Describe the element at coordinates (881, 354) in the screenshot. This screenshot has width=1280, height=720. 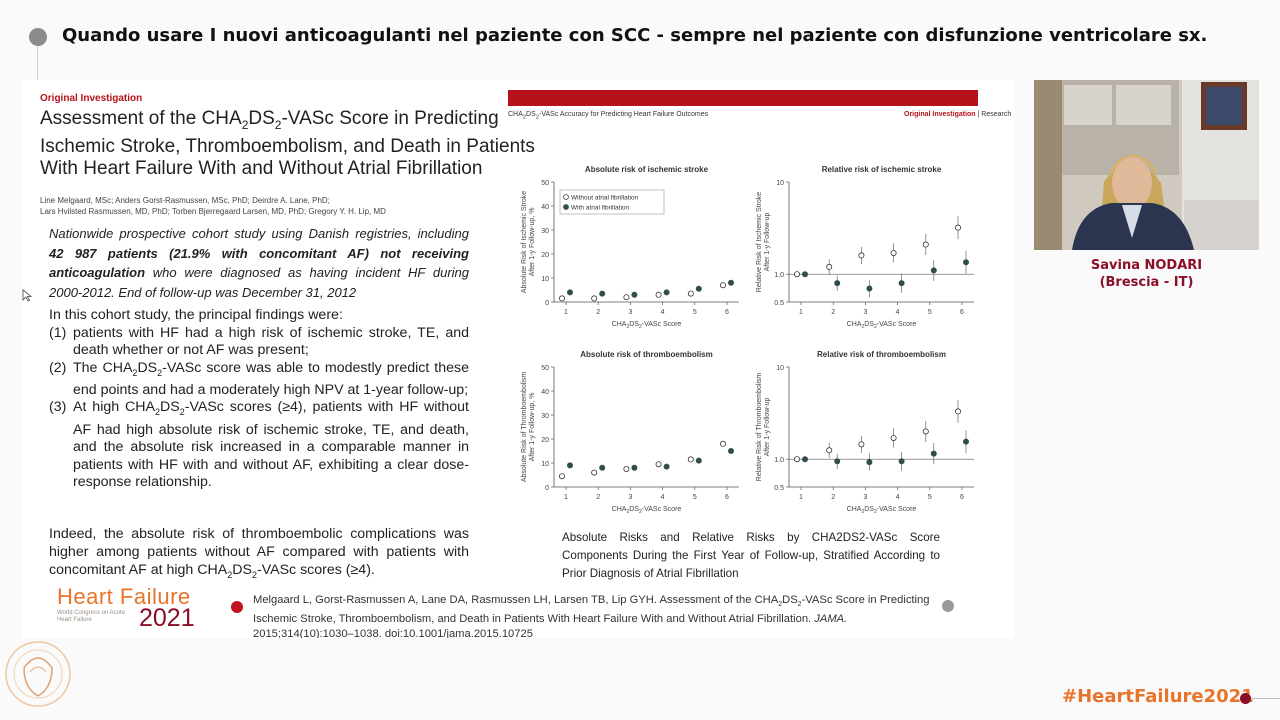
I see `chart-title: Relative risk of thromboembolism` at that location.